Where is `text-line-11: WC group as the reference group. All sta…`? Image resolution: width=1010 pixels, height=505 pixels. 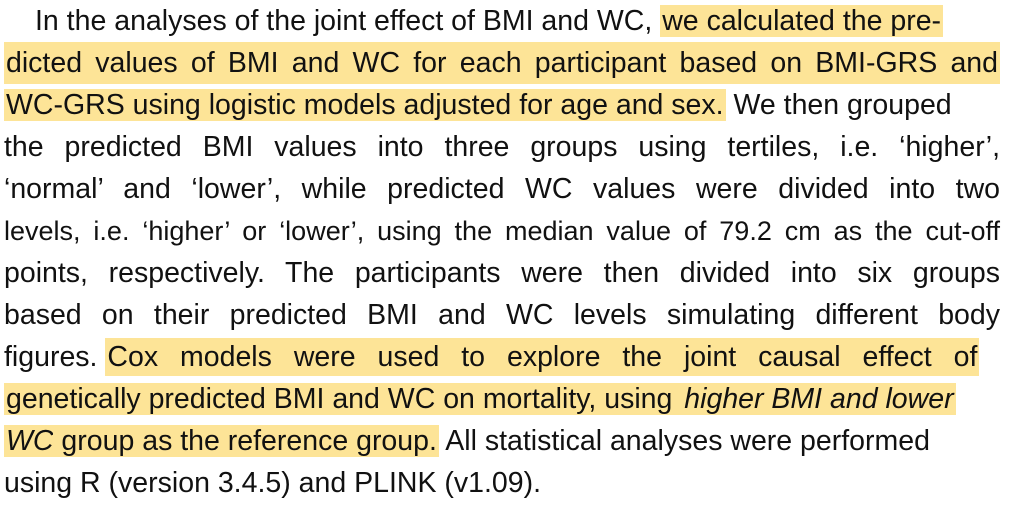 text-line-11: WC group as the reference group. All sta… is located at coordinates (502, 441).